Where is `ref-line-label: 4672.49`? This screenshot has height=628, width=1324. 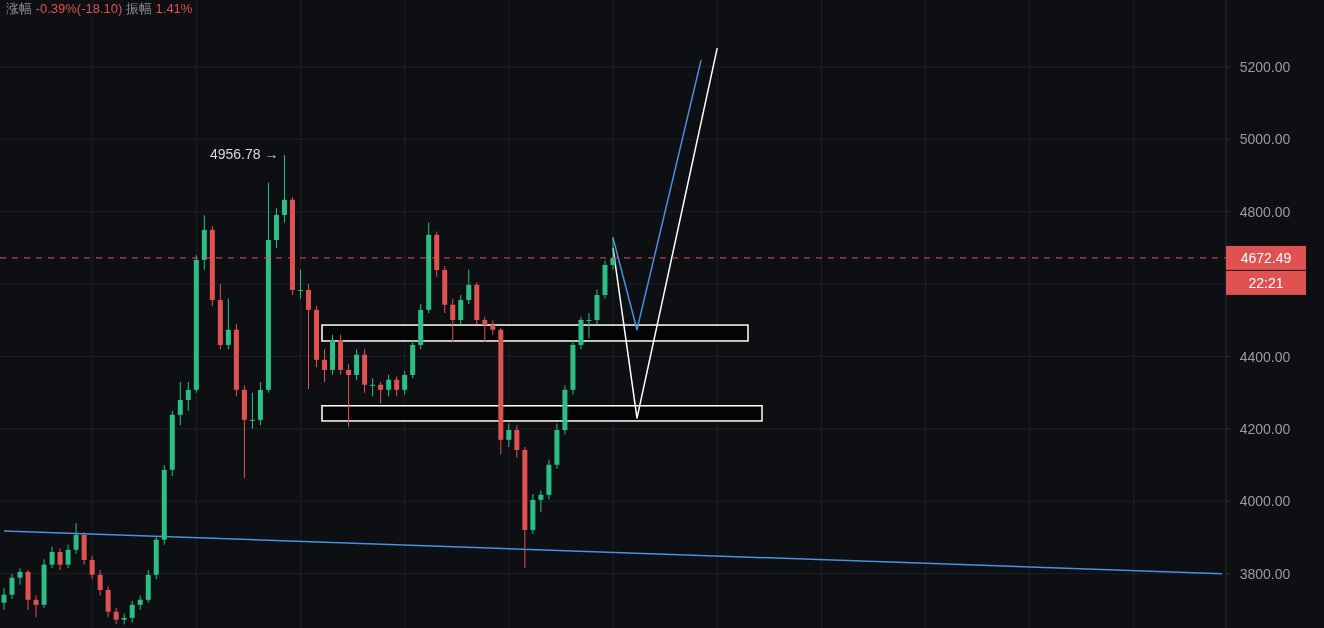
ref-line-label: 4672.49 is located at coordinates (1266, 257).